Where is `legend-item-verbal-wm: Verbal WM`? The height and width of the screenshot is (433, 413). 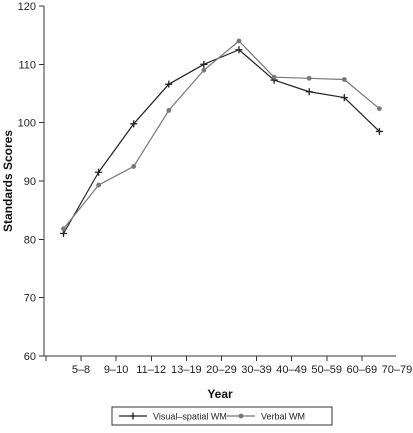 legend-item-verbal-wm: Verbal WM is located at coordinates (266, 416).